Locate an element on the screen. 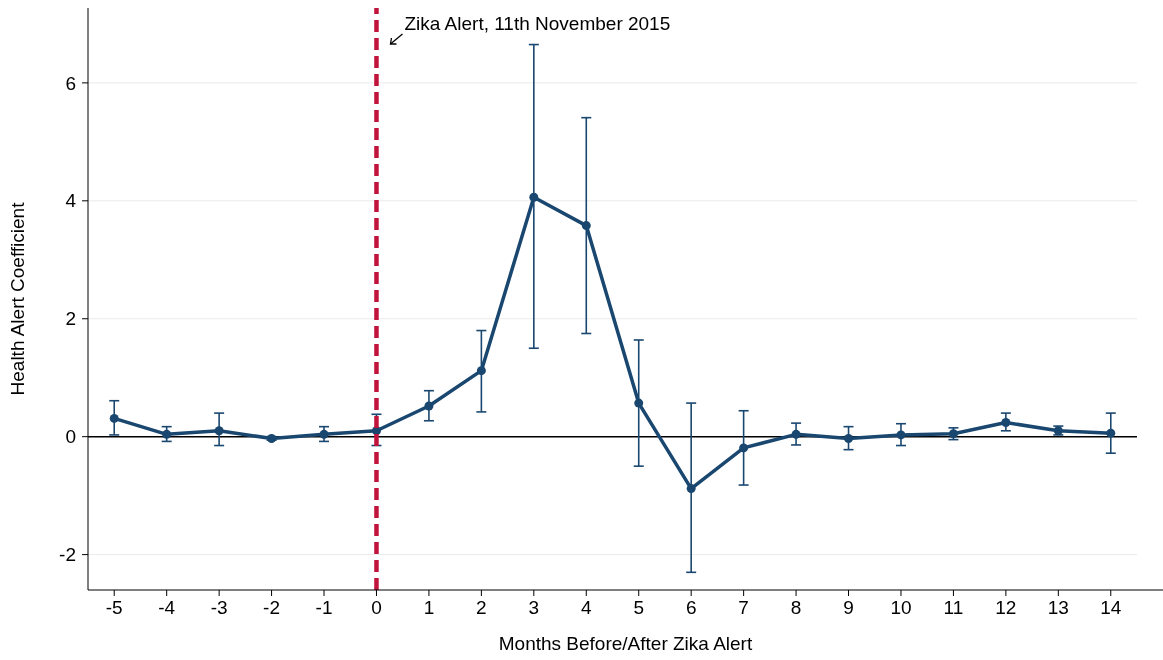  x-tick-label: 7 is located at coordinates (743, 607).